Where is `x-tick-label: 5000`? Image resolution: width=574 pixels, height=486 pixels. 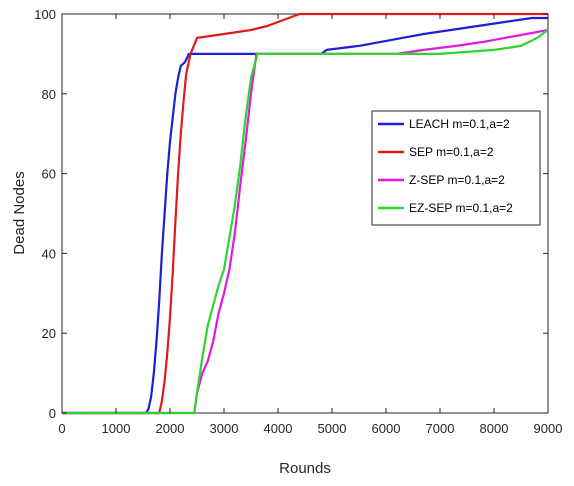 x-tick-label: 5000 is located at coordinates (332, 428).